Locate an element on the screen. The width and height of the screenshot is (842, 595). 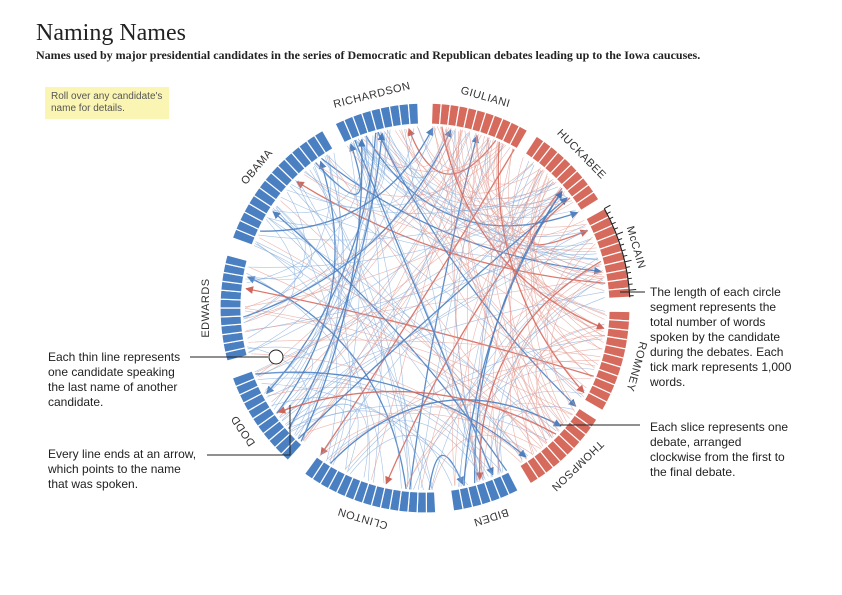
candidate-name: McCAIN is located at coordinates (636, 248).